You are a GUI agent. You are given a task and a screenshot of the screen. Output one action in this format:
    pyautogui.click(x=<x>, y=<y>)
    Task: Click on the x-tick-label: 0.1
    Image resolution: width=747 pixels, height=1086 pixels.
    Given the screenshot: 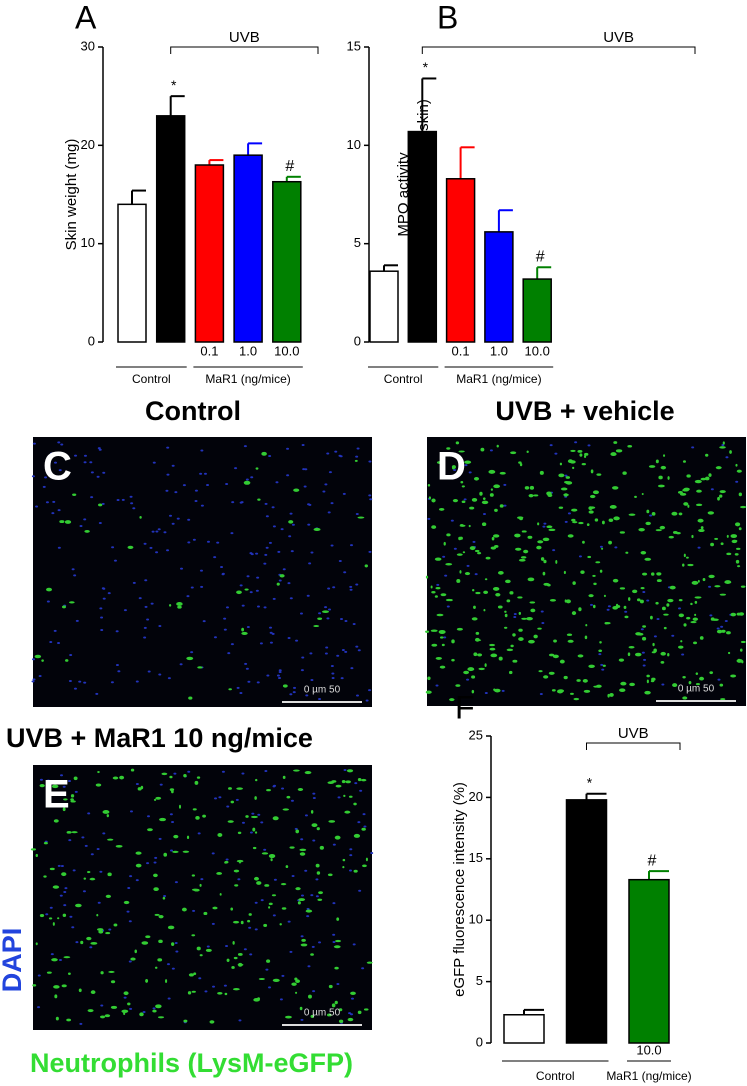 What is the action you would take?
    pyautogui.click(x=461, y=350)
    